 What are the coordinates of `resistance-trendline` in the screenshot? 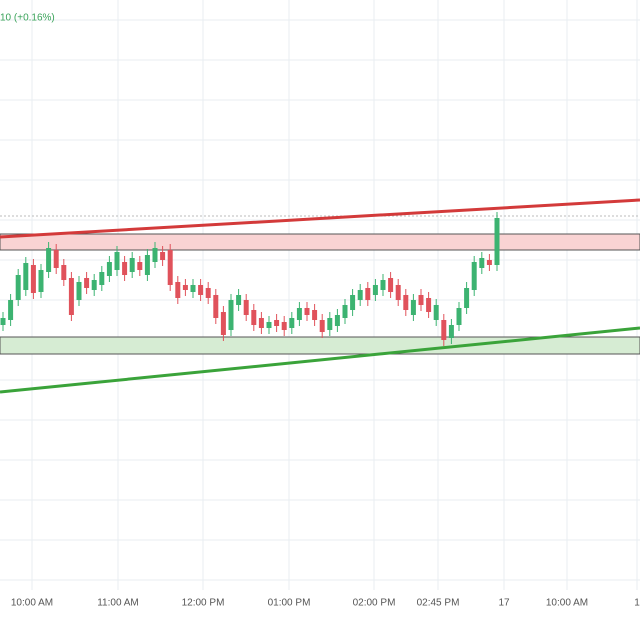 It's located at (320, 218).